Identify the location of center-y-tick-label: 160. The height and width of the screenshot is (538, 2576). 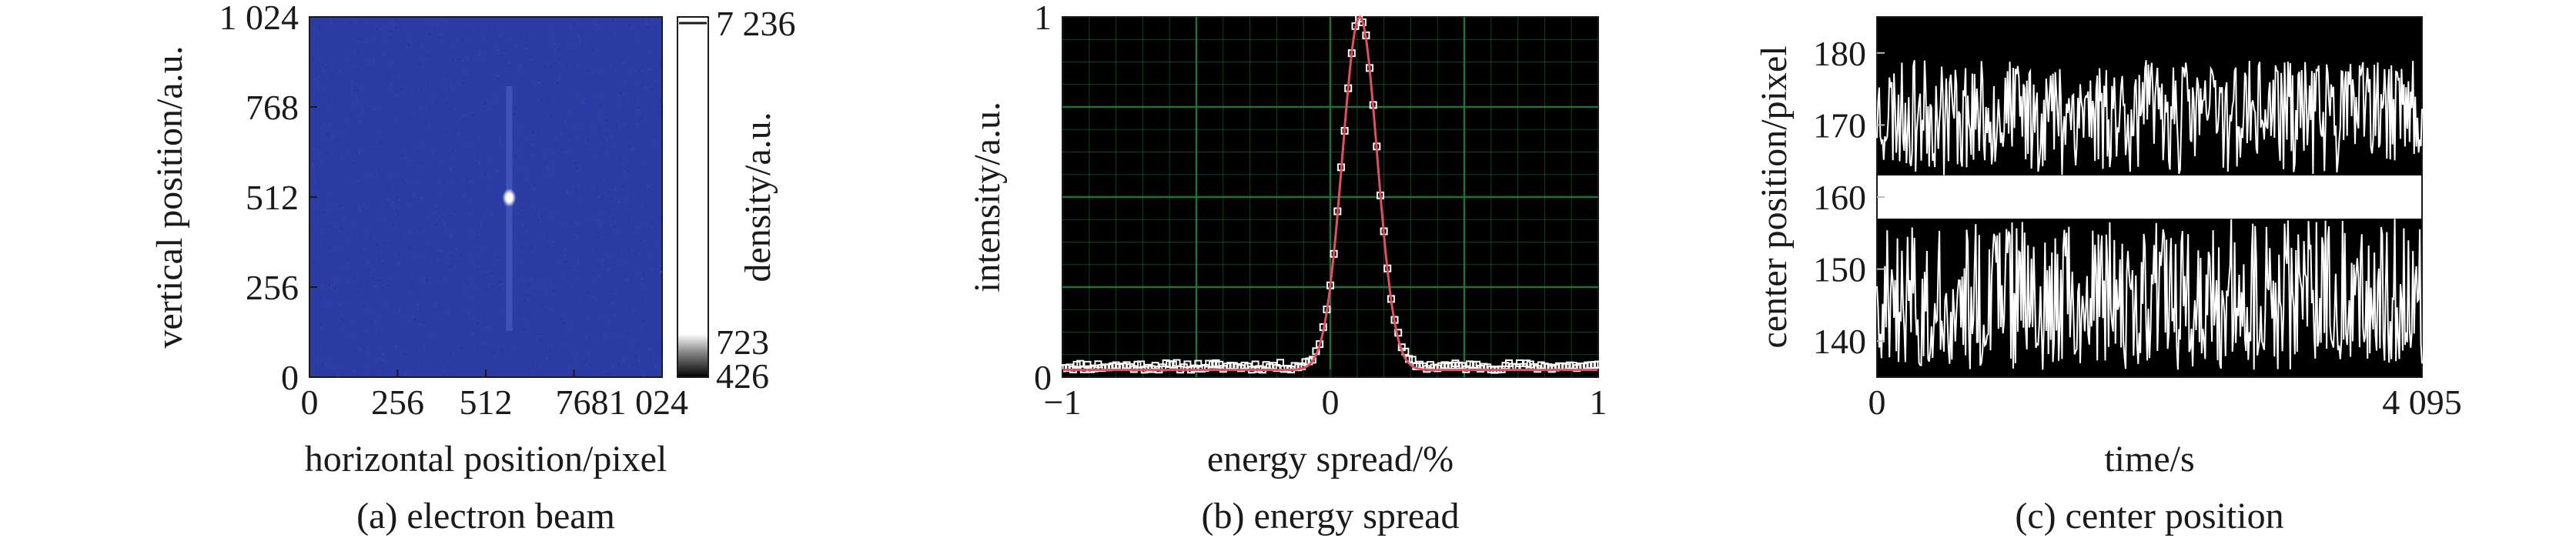
(1840, 198).